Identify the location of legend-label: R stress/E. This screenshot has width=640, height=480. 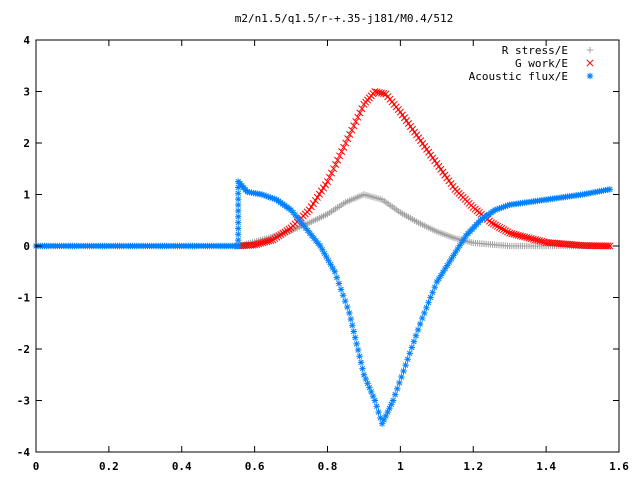
(535, 50).